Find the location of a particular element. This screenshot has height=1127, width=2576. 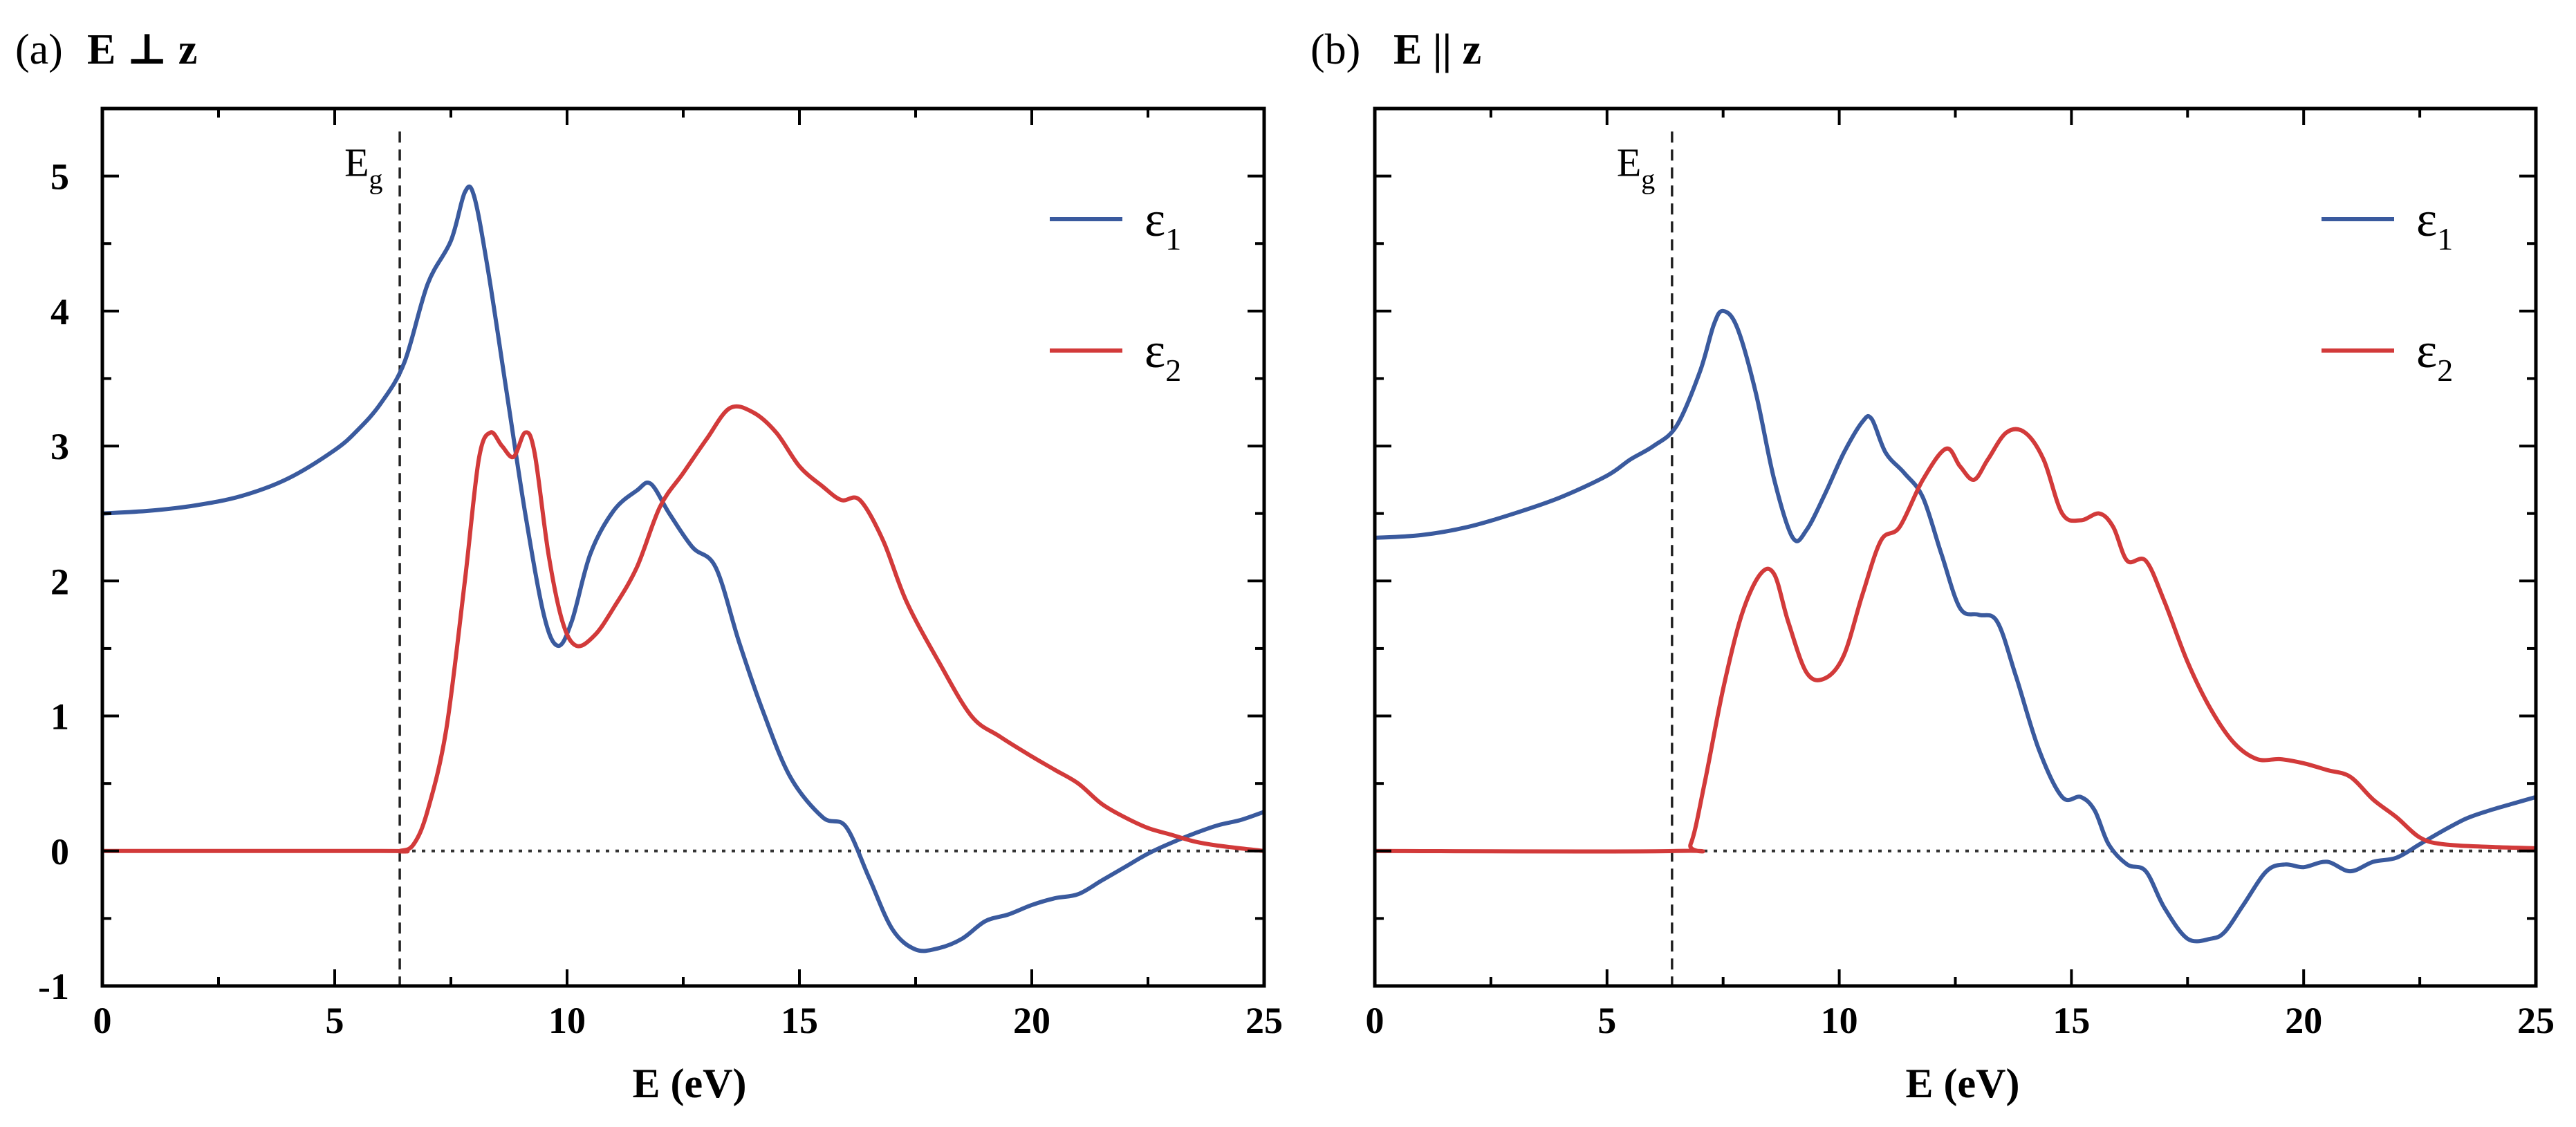

panel-b-xlabel: E (eV) is located at coordinates (1963, 1083).